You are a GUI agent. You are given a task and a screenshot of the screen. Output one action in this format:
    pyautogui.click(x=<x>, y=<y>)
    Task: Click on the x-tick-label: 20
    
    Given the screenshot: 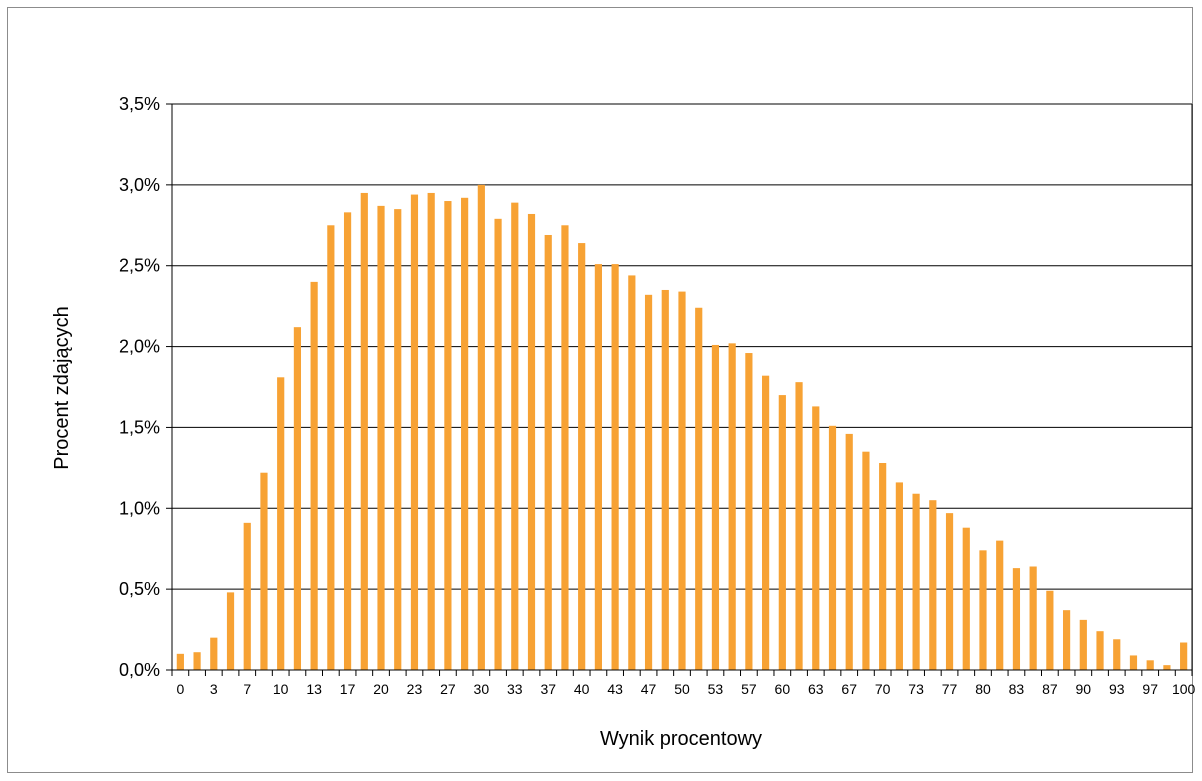 What is the action you would take?
    pyautogui.click(x=381, y=689)
    